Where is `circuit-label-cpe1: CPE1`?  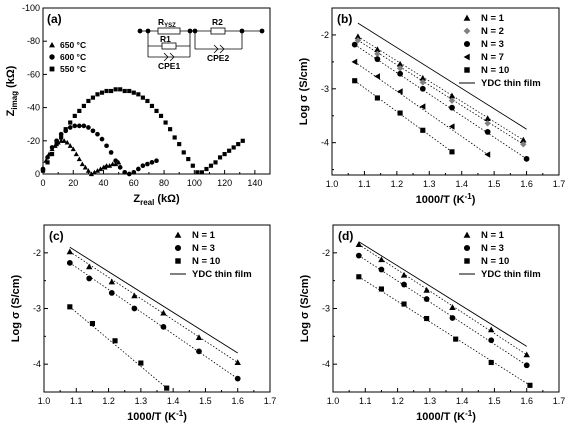 circuit-label-cpe1: CPE1 is located at coordinates (169, 66).